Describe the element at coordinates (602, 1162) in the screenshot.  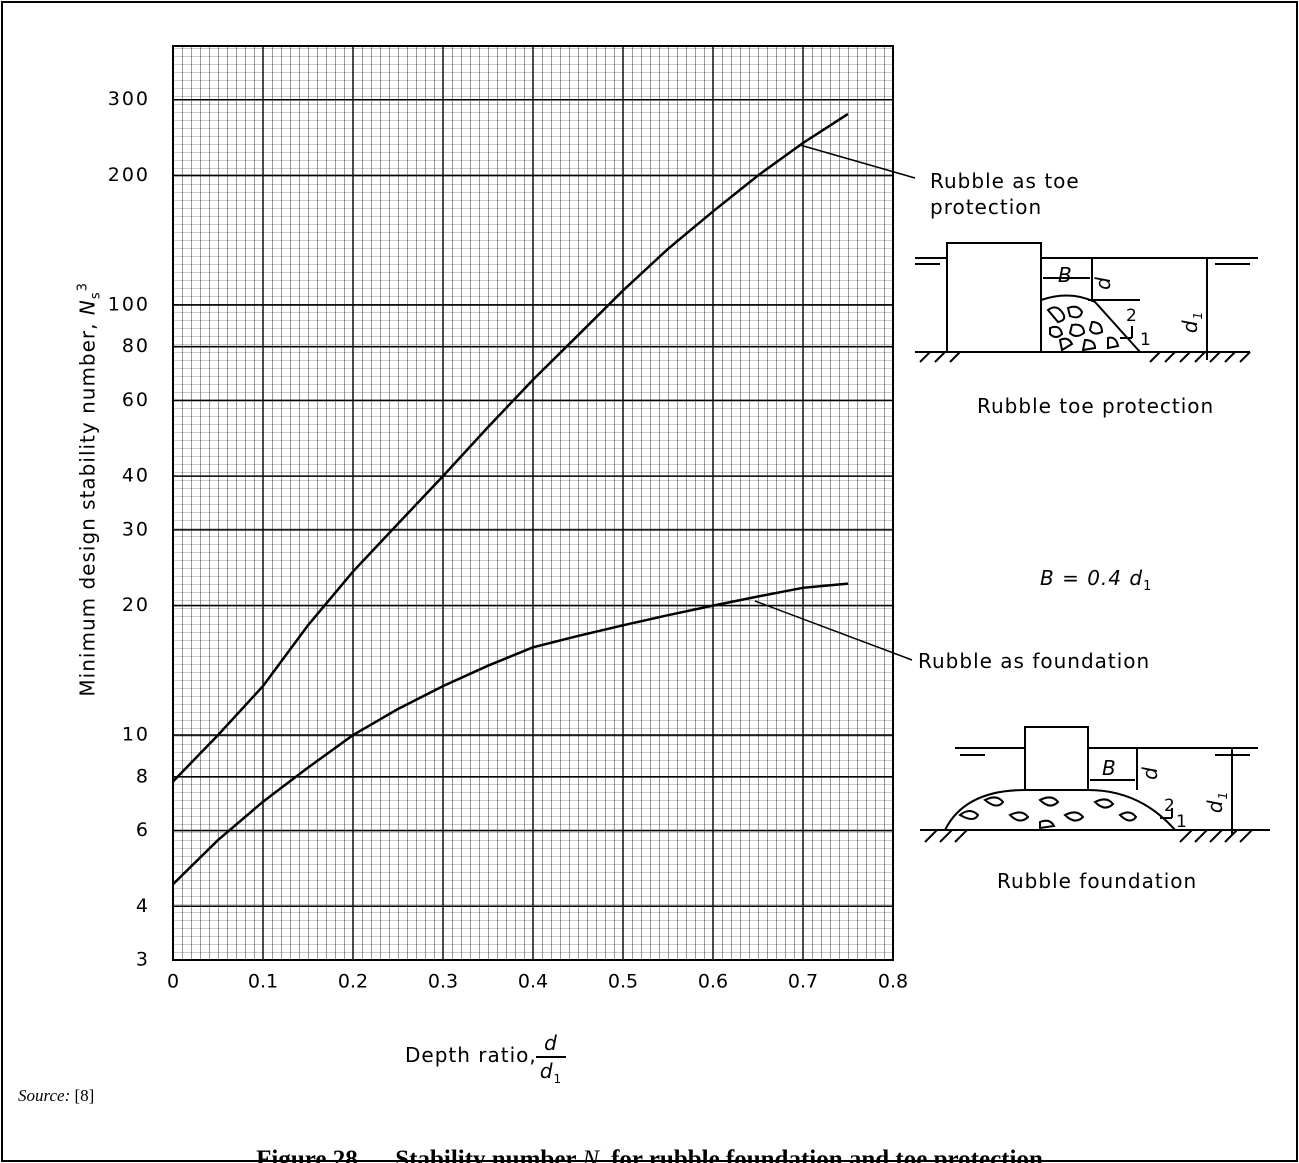
I see `caption-sub: s` at that location.